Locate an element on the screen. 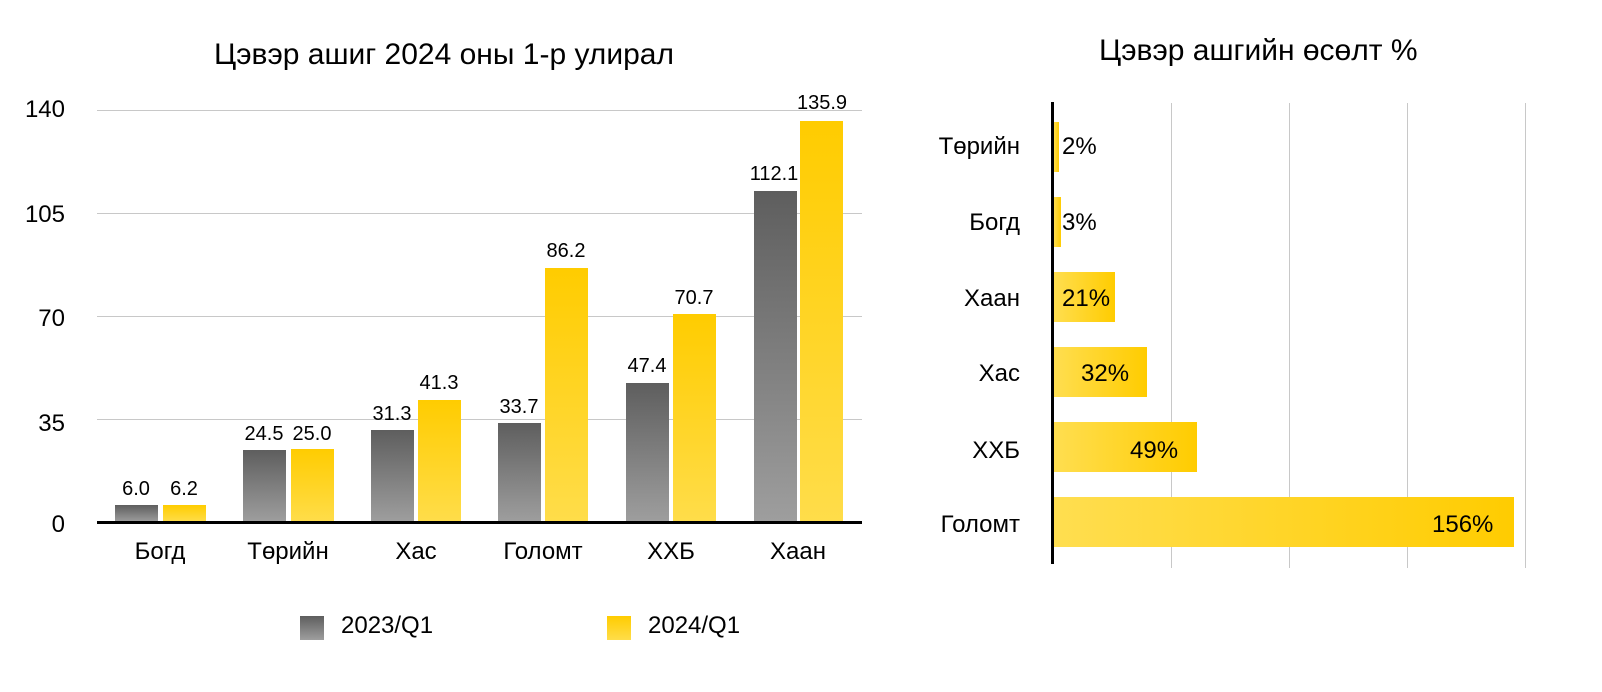 This screenshot has height=692, width=1602. bar-2023-golomt is located at coordinates (519, 472).